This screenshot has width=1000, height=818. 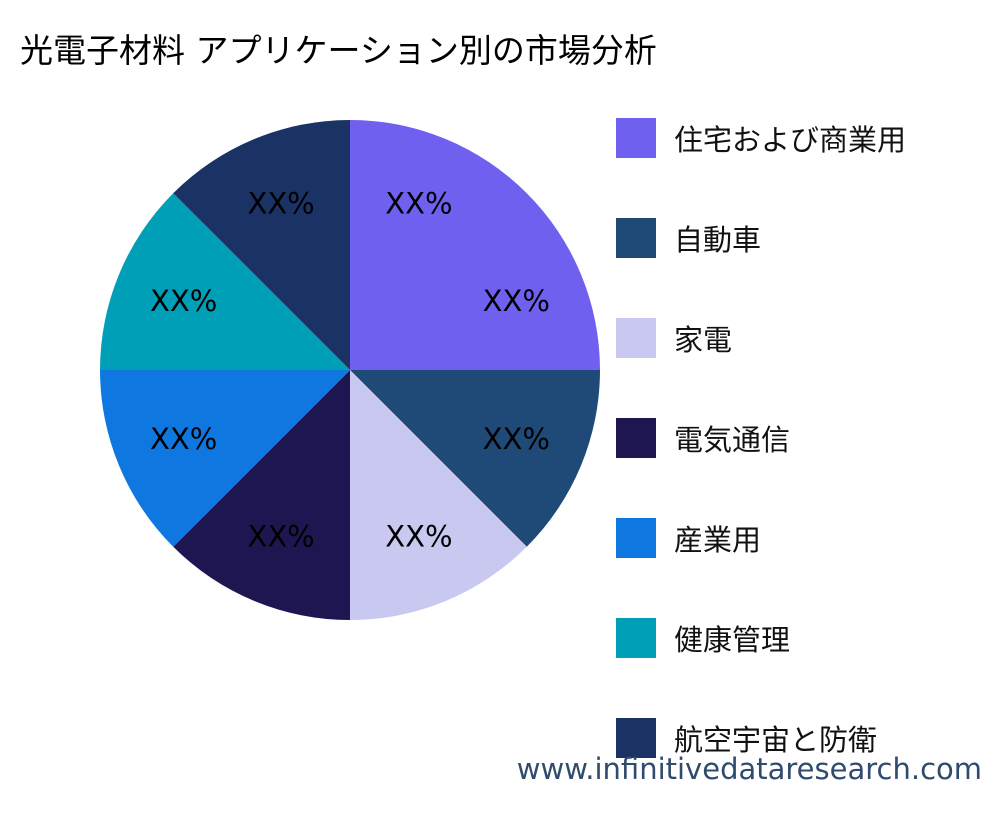 What do you see at coordinates (776, 740) in the screenshot?
I see `legend-label: 航空宇宙と防衛` at bounding box center [776, 740].